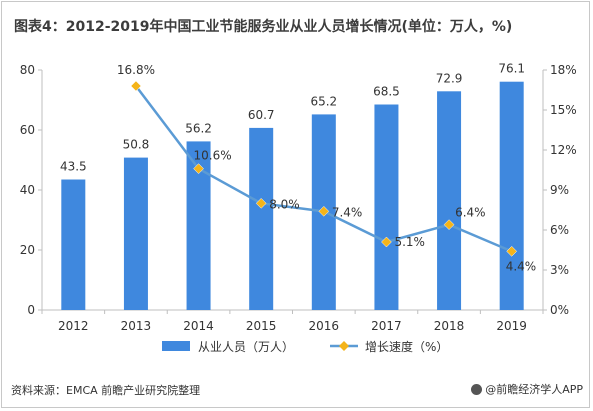  I want to click on left-tick-label: 40, so click(27, 190).